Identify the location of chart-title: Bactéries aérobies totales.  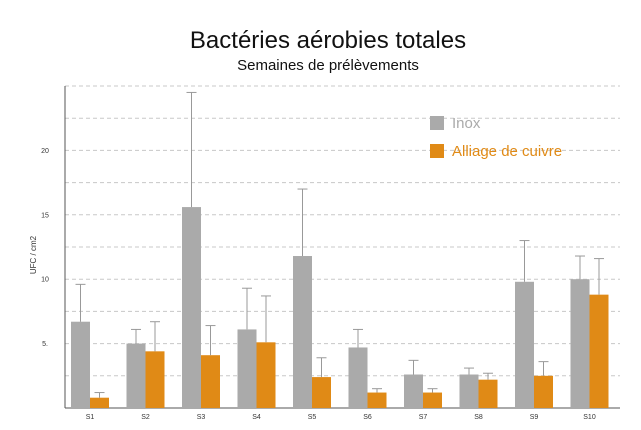
(328, 40).